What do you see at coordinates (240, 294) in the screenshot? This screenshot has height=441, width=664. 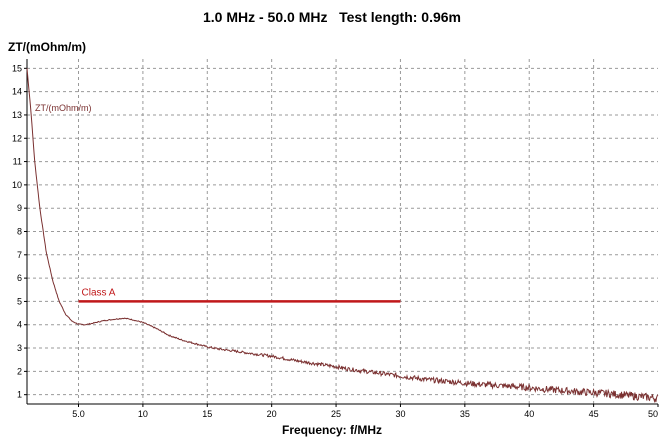 I see `annotation-layer: Class A` at bounding box center [240, 294].